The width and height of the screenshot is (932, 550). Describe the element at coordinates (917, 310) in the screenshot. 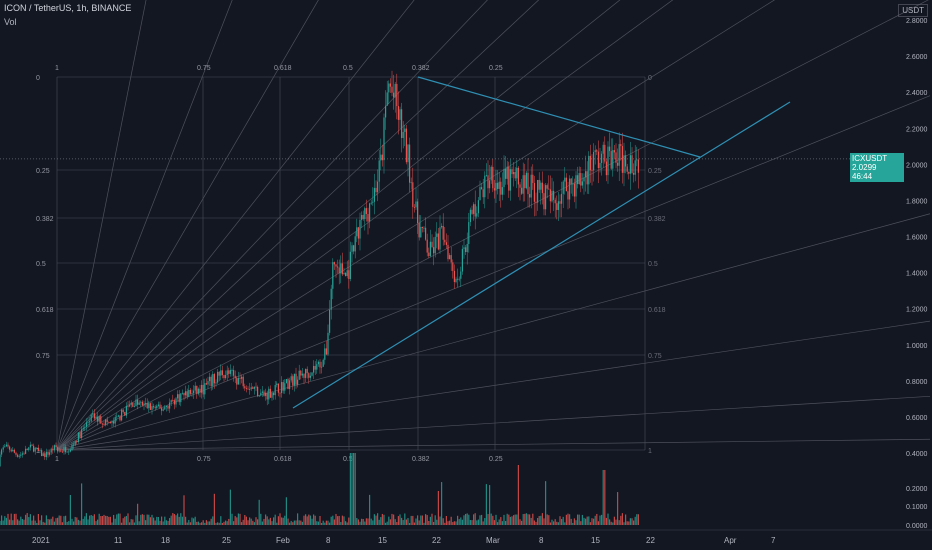

I see `price-tick-label: 1.2000` at that location.